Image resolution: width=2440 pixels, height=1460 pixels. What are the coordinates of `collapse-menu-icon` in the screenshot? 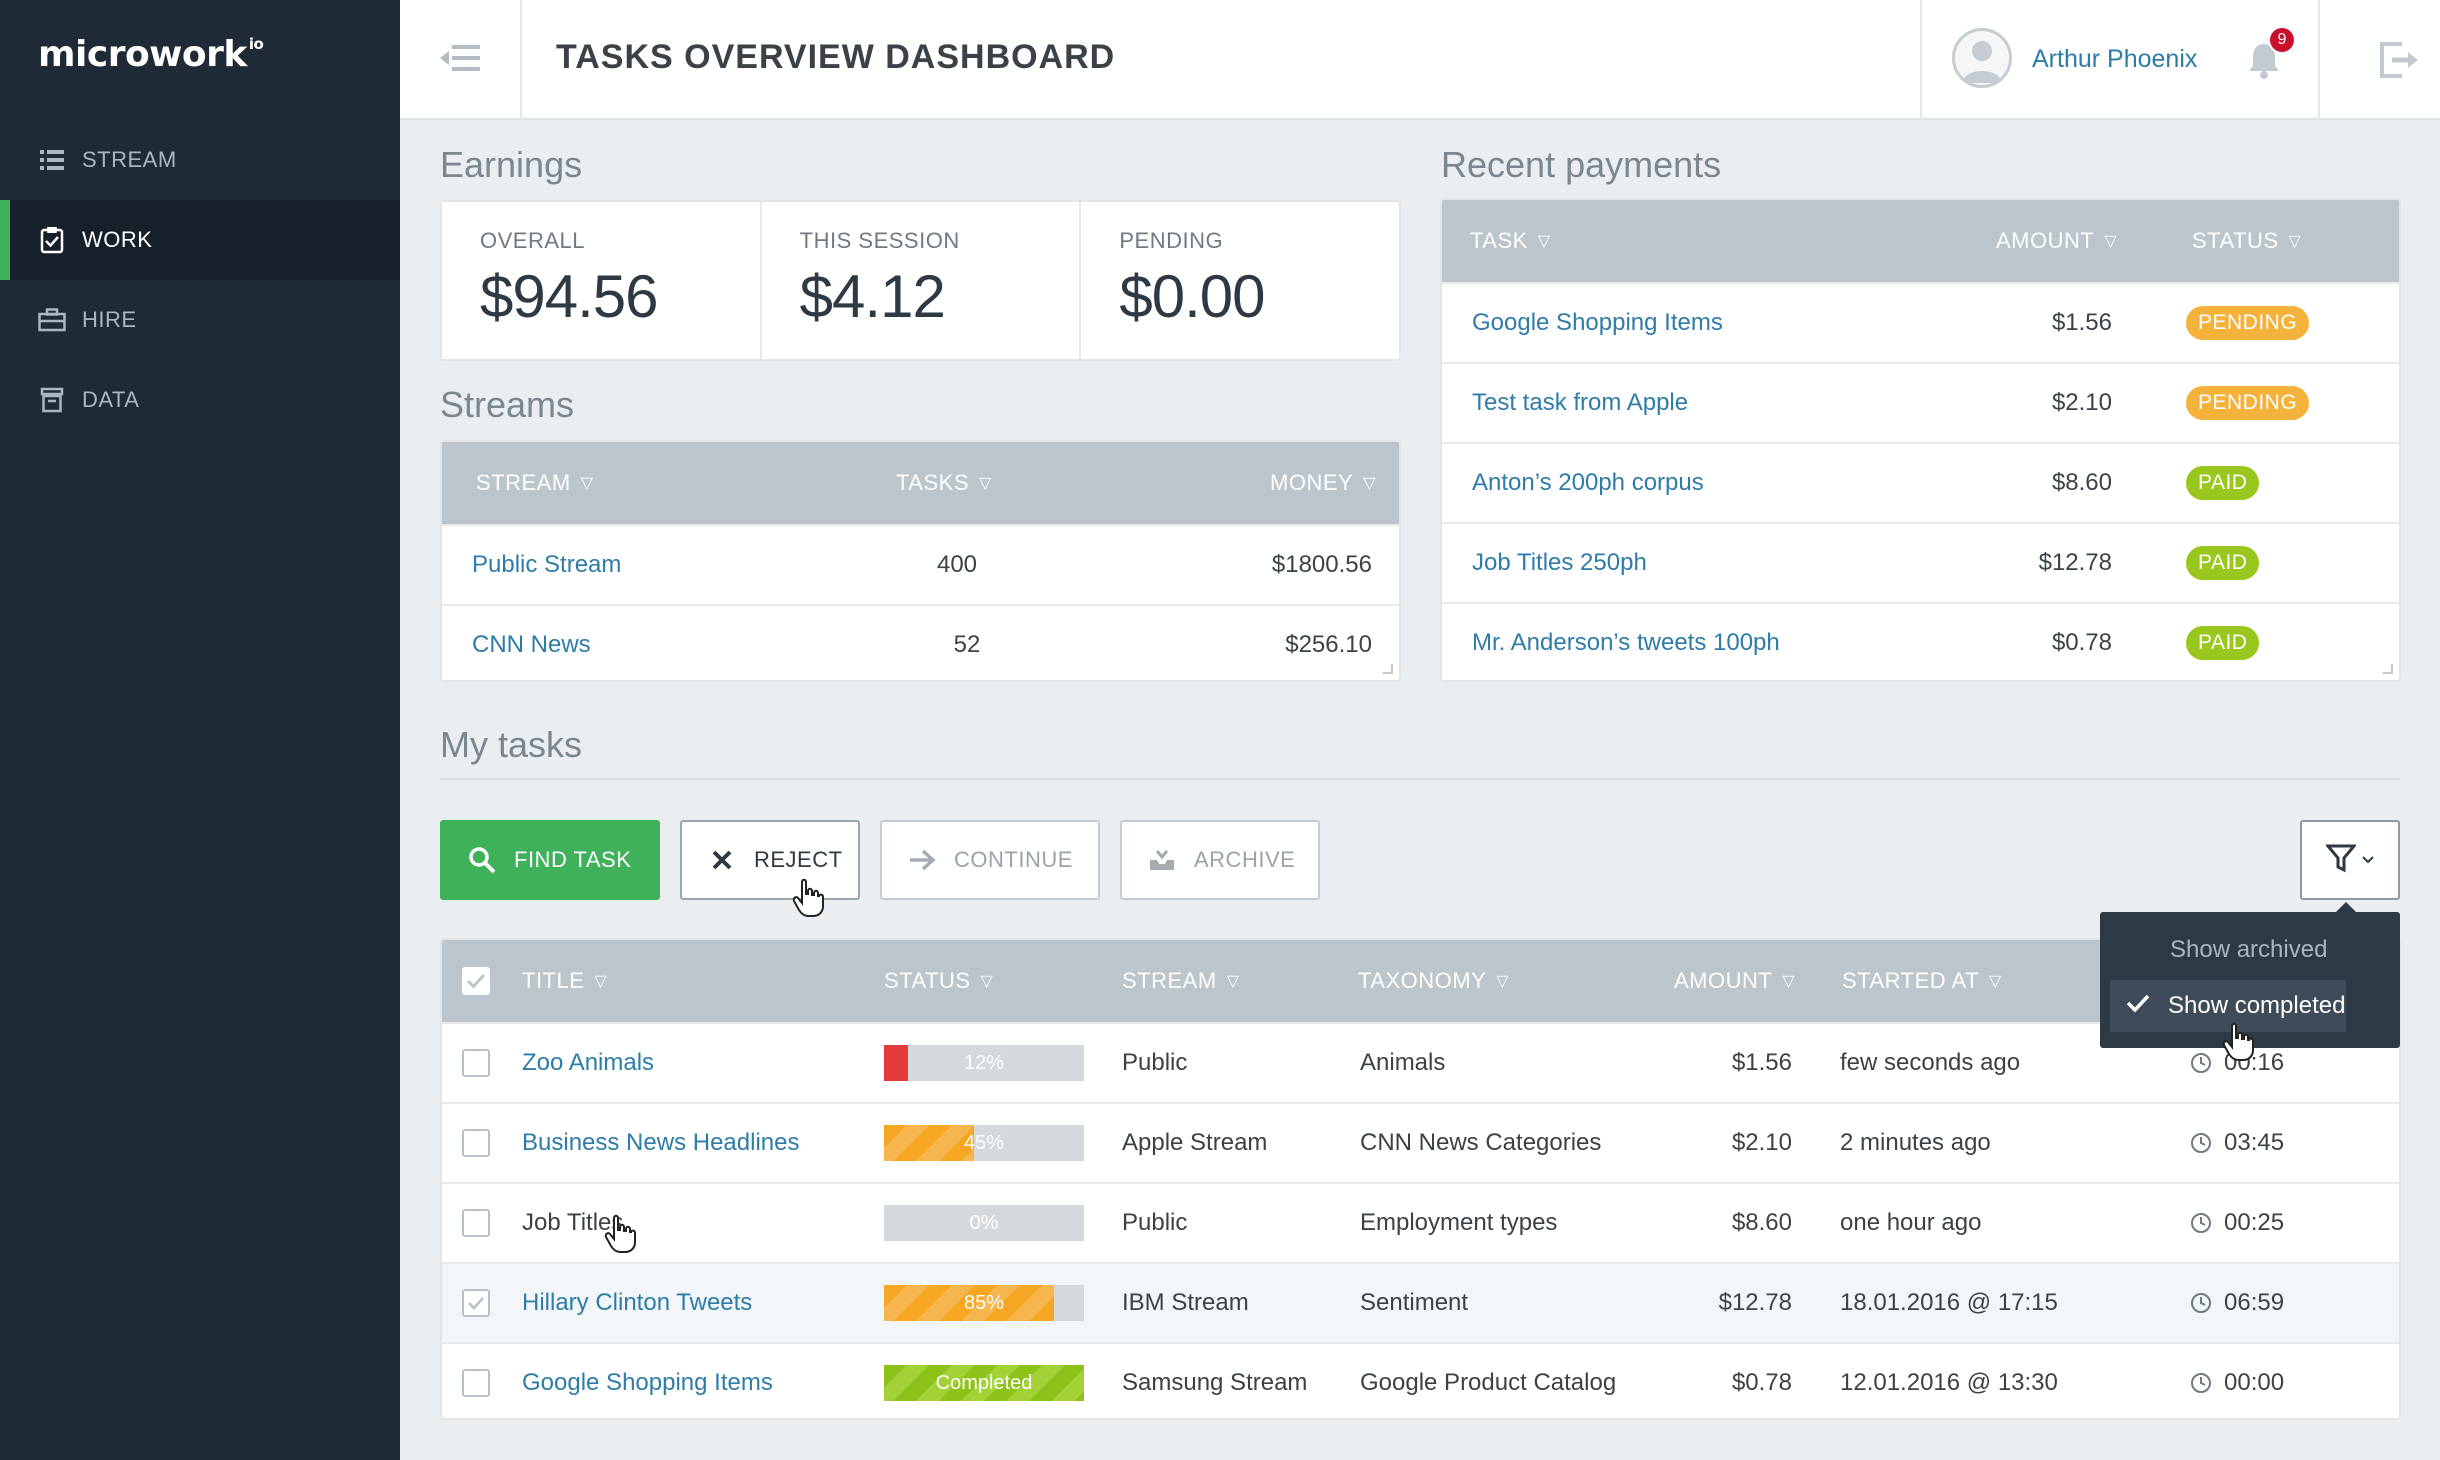 It's located at (460, 60).